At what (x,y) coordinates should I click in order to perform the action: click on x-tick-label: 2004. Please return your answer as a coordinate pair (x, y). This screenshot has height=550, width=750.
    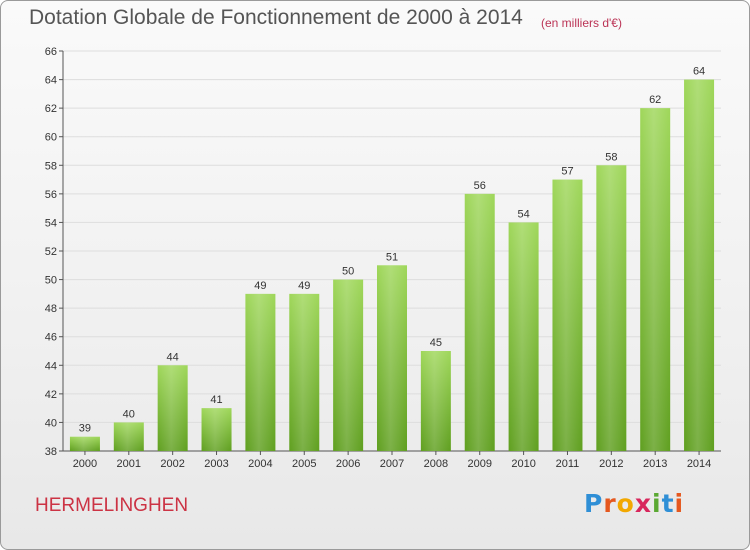
    Looking at the image, I should click on (260, 464).